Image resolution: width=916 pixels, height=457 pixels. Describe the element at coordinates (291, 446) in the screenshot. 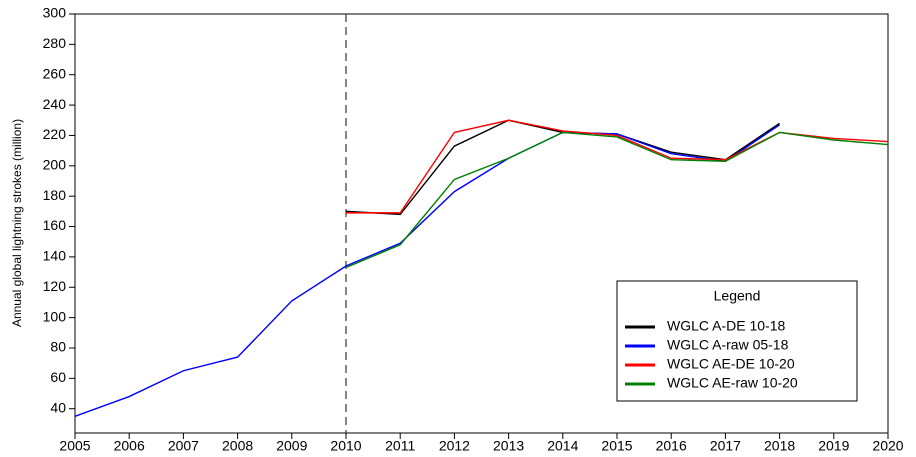

I see `x-tick-label: 2009` at that location.